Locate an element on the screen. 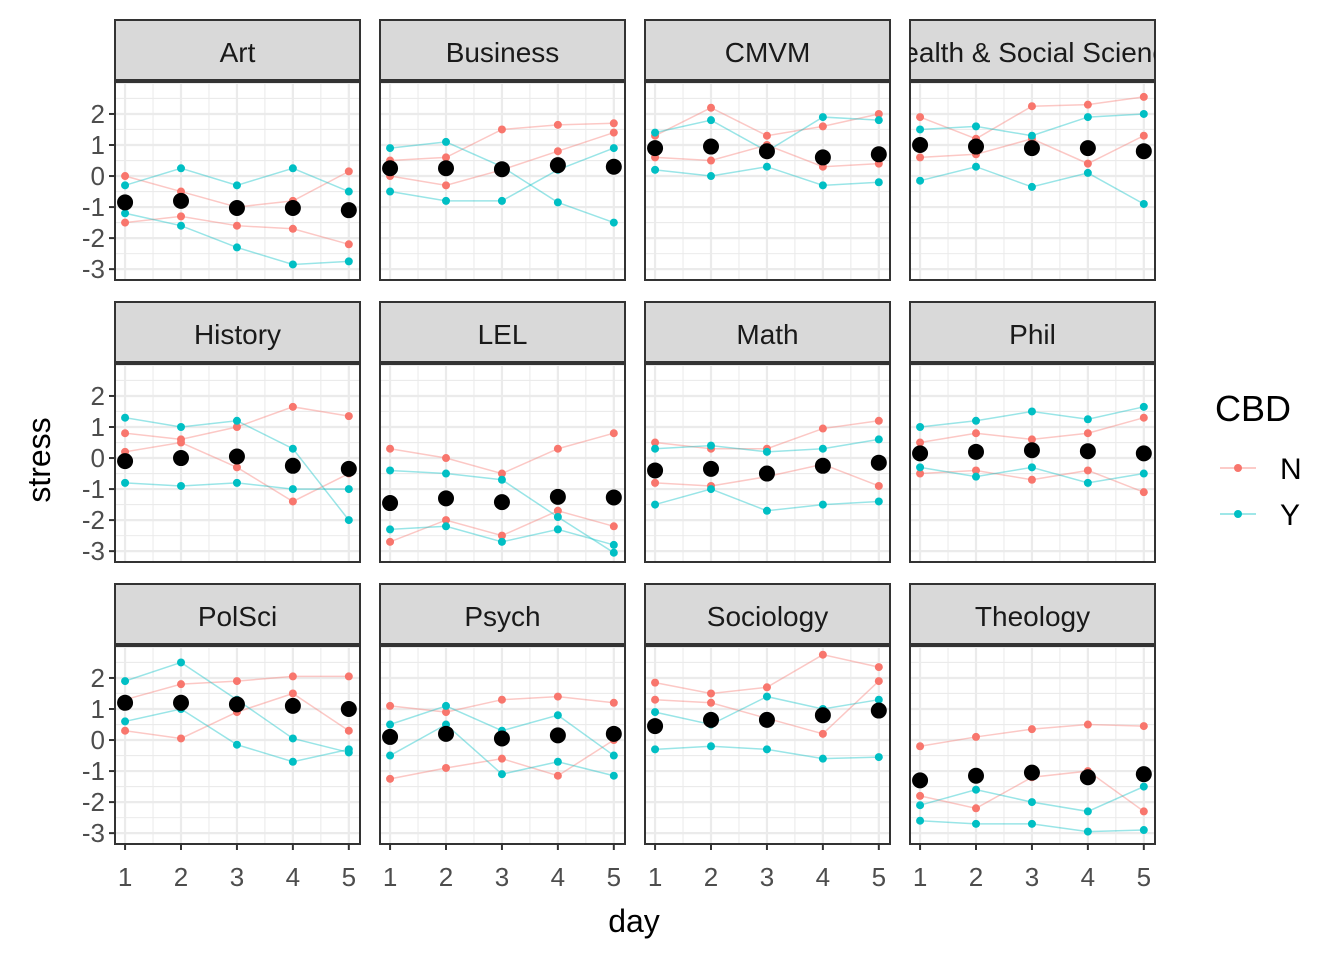  facet-strip-label: CMVM is located at coordinates (768, 52).